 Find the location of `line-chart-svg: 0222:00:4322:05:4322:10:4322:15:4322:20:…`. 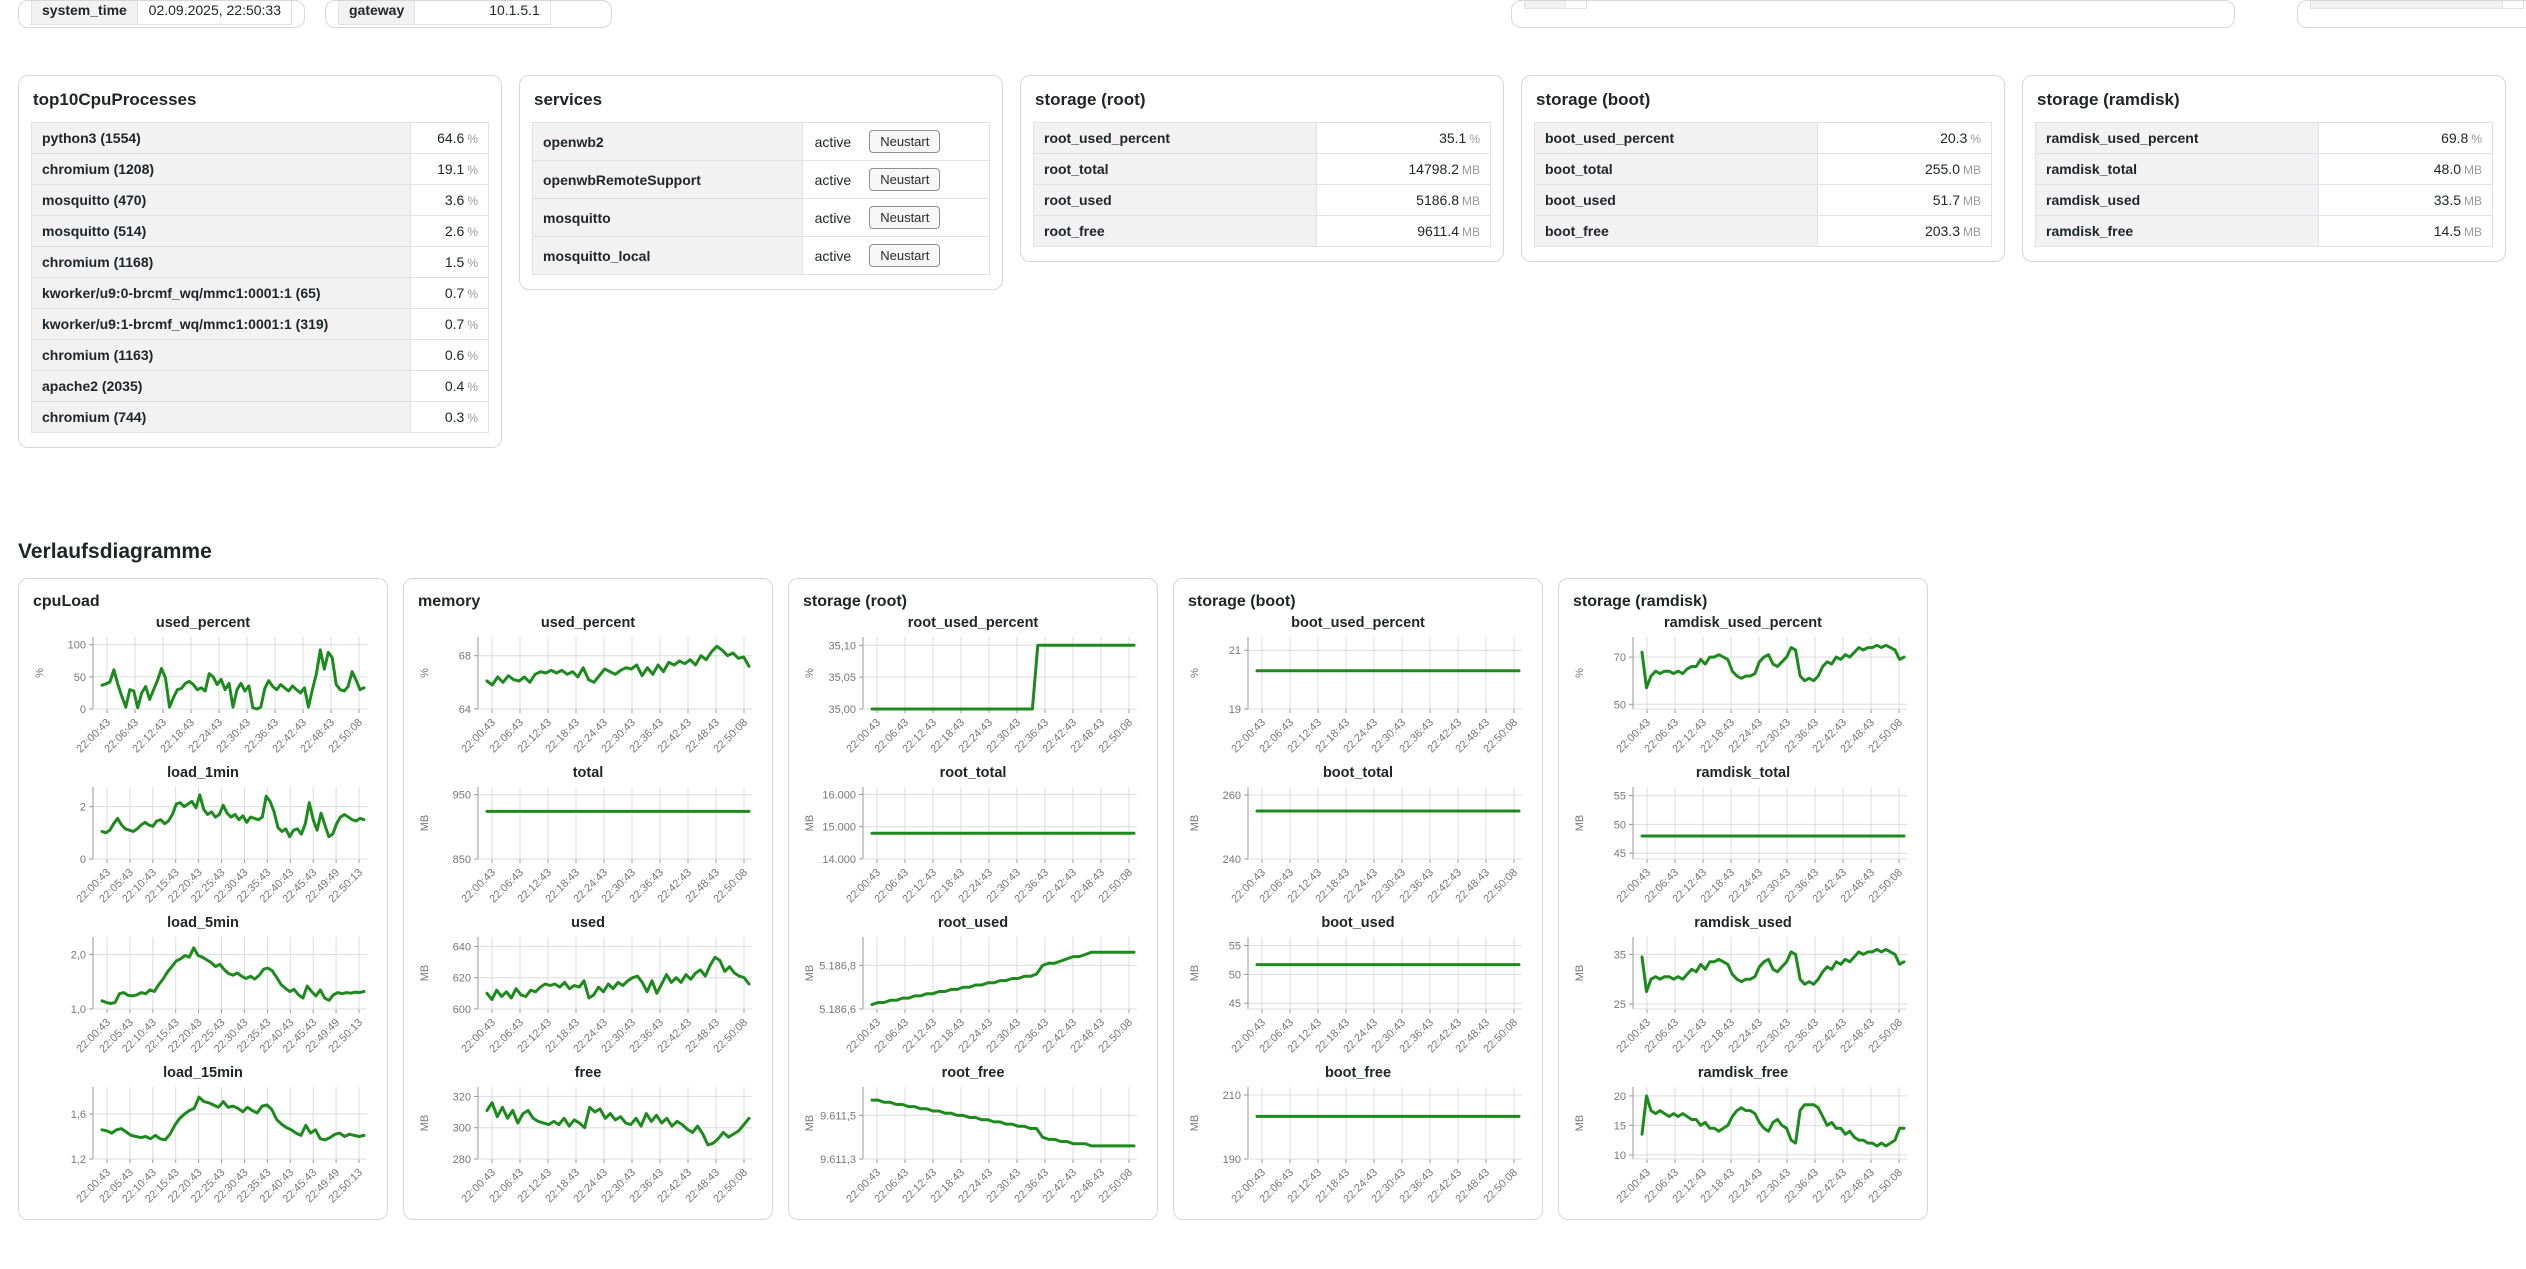

line-chart-svg: 0222:00:4322:05:4322:10:4322:15:4322:20:… is located at coordinates (220, 846).